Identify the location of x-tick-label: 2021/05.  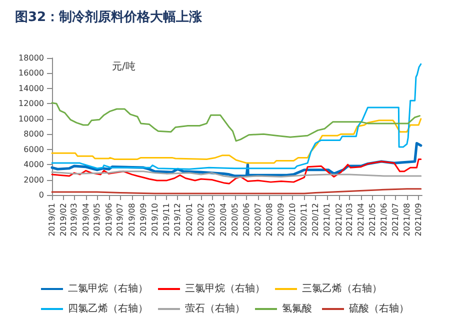
(372, 219).